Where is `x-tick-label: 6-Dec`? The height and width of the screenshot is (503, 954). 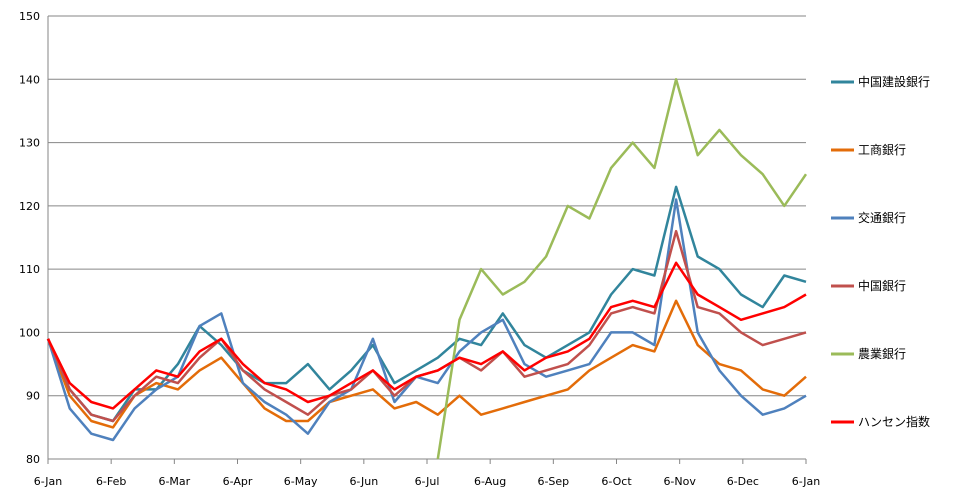 x-tick-label: 6-Dec is located at coordinates (743, 481).